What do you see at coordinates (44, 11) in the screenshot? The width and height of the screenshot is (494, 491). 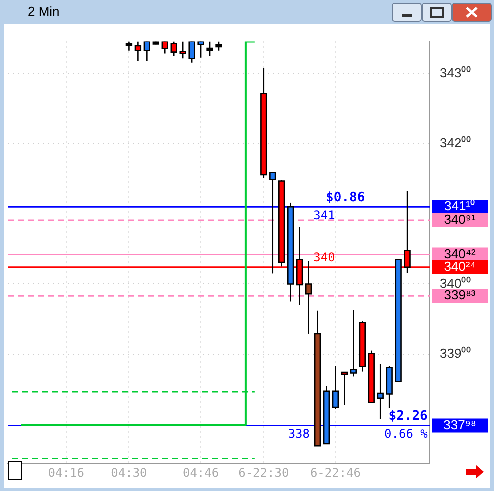 I see `chart-title: 2 Min` at bounding box center [44, 11].